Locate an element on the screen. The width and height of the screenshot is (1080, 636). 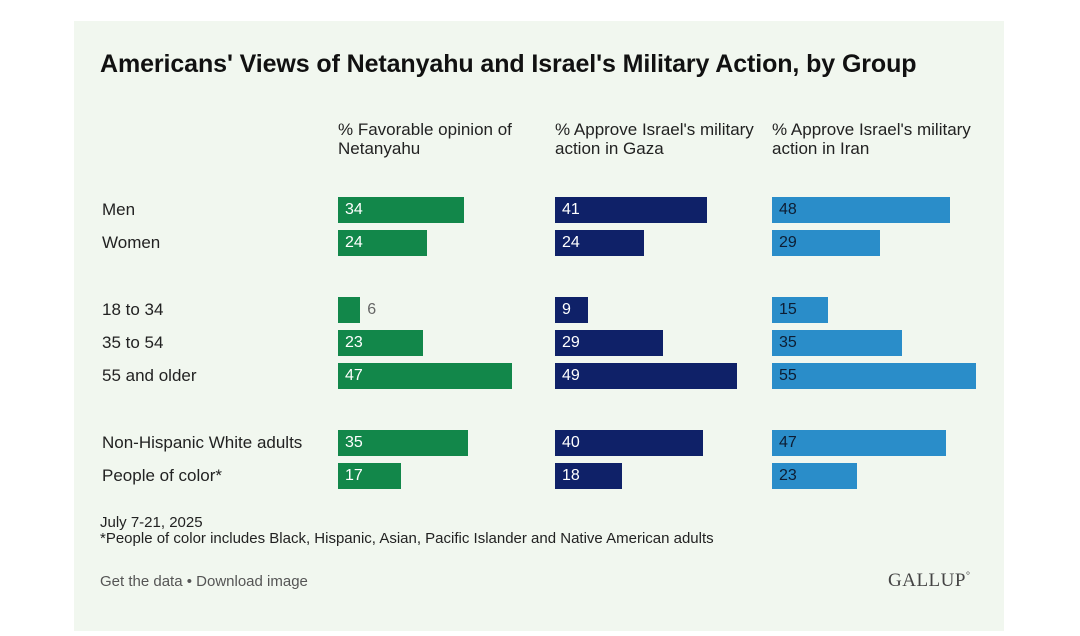
logo-mark: ° is located at coordinates (968, 576).